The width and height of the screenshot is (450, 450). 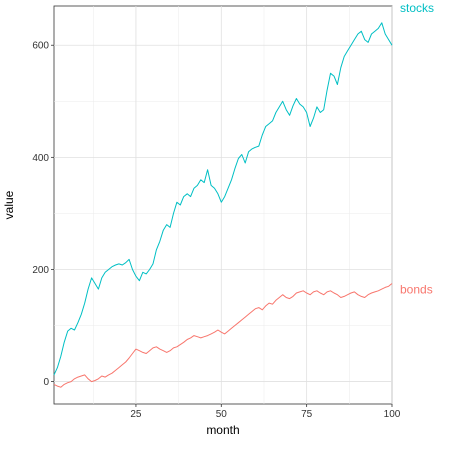 I want to click on x-tick-label: 25, so click(x=136, y=414).